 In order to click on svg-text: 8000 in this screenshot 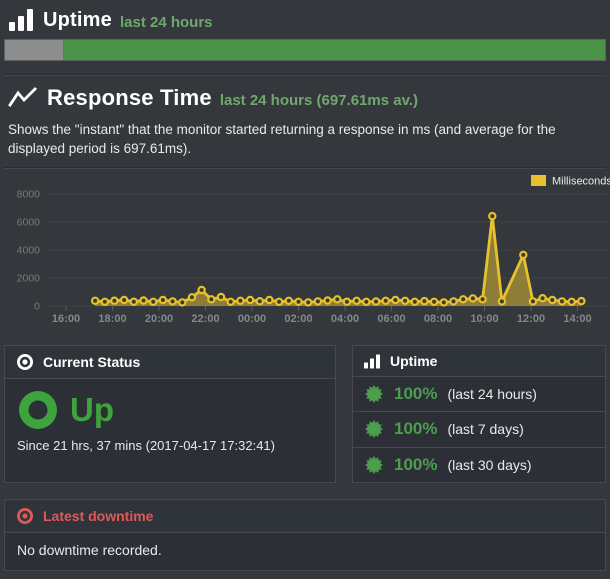, I will do `click(29, 195)`.